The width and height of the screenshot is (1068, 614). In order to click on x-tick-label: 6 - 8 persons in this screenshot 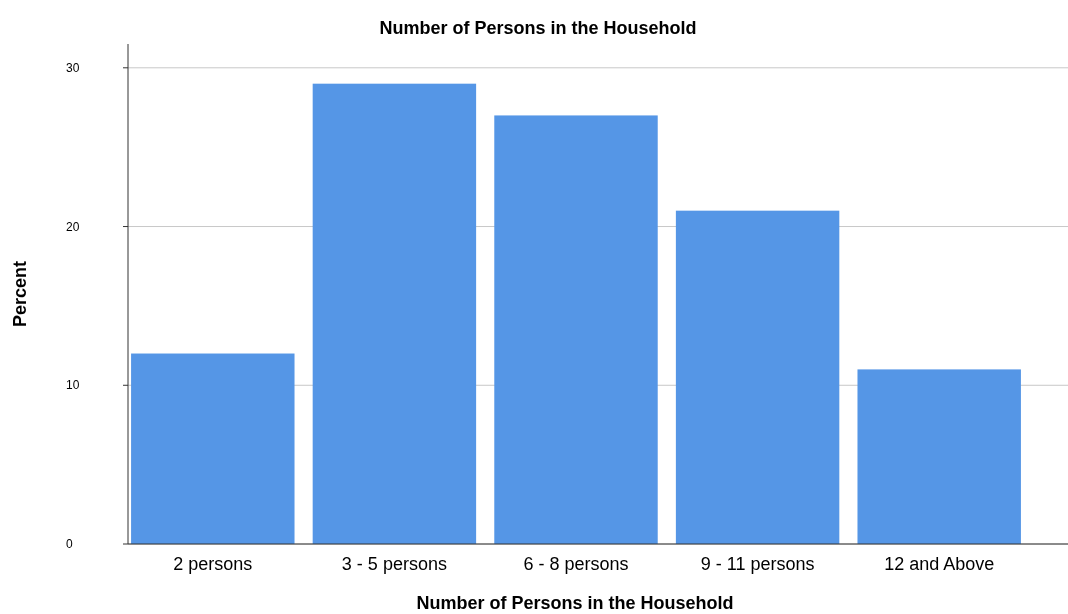, I will do `click(576, 564)`.